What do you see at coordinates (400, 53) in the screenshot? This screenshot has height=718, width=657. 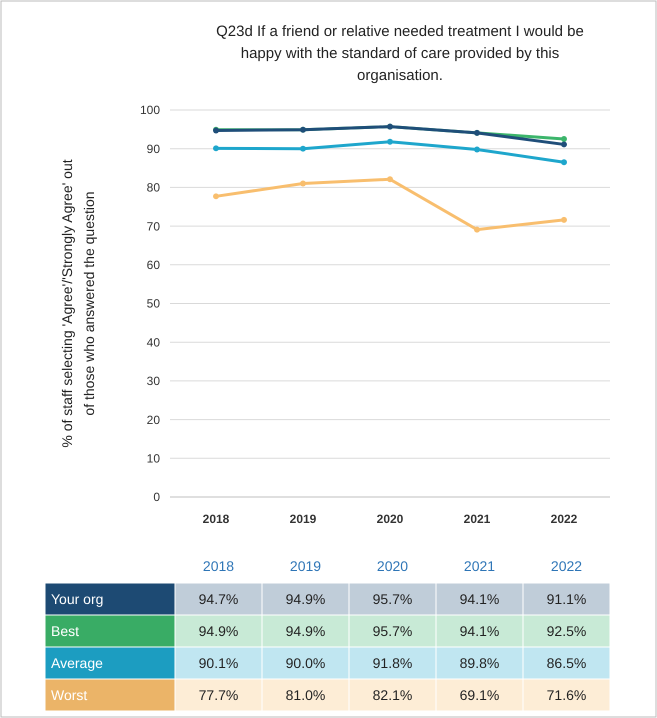 I see `chart-title: Q23d If a friend or relative needed treatment I would be happy with the standard of care provided by this organisation.` at bounding box center [400, 53].